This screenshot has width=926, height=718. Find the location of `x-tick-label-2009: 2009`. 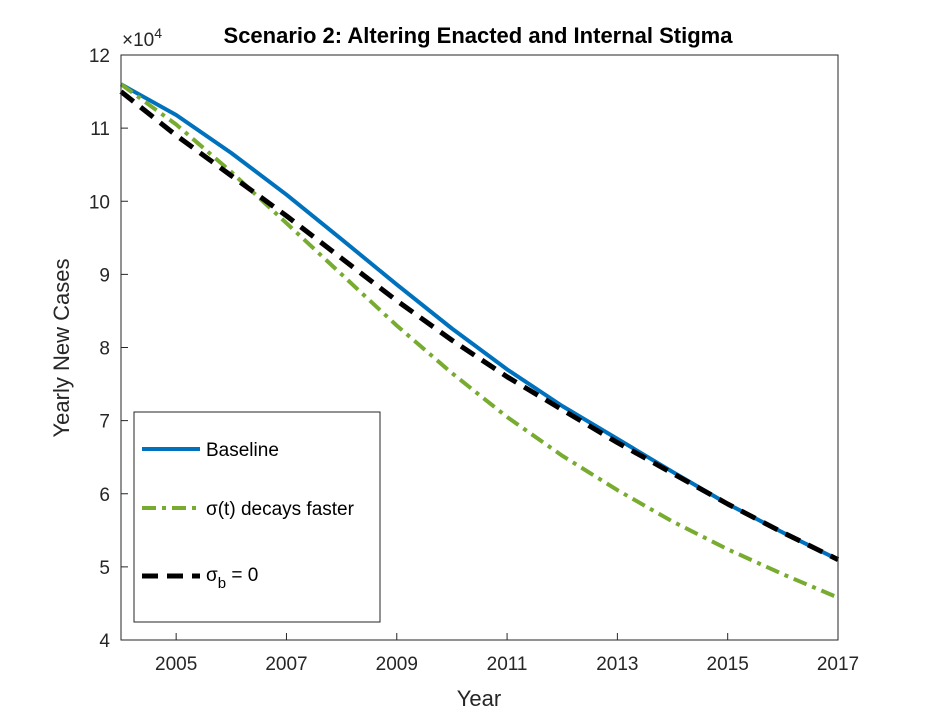

x-tick-label-2009: 2009 is located at coordinates (397, 664).